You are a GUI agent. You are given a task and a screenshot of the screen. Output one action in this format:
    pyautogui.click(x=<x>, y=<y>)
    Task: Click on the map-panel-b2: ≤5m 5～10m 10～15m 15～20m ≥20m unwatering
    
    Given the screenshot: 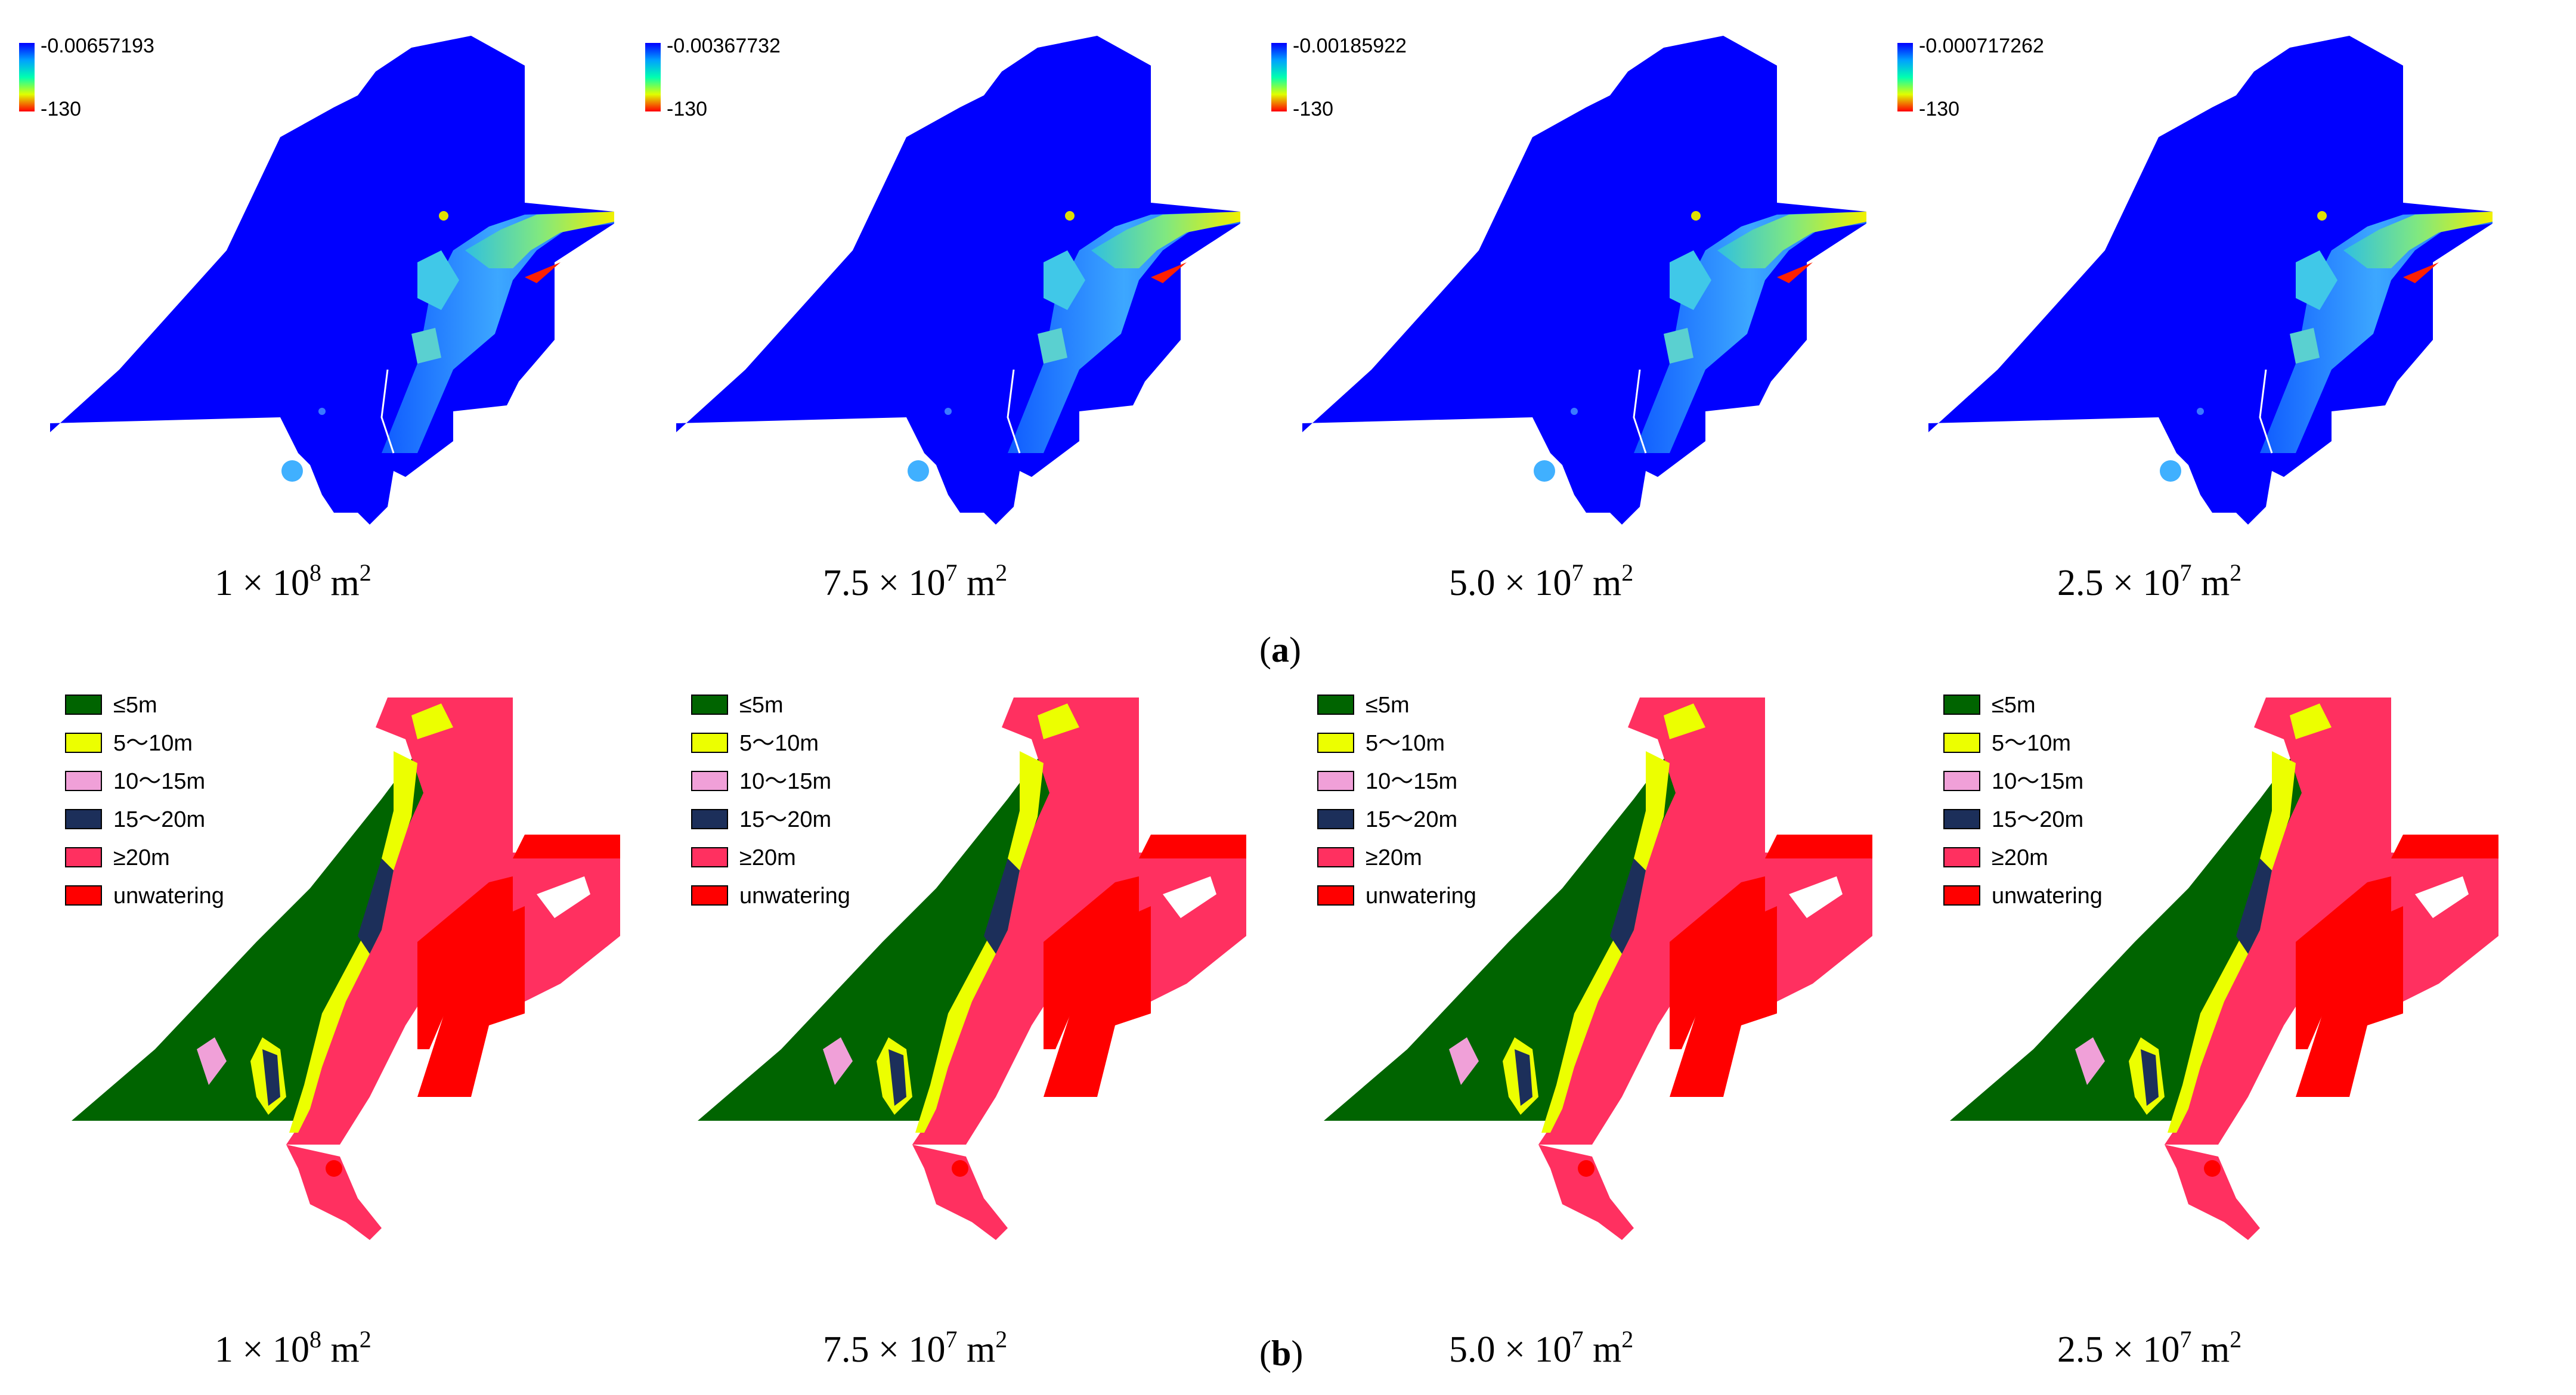 What is the action you would take?
    pyautogui.click(x=969, y=1031)
    